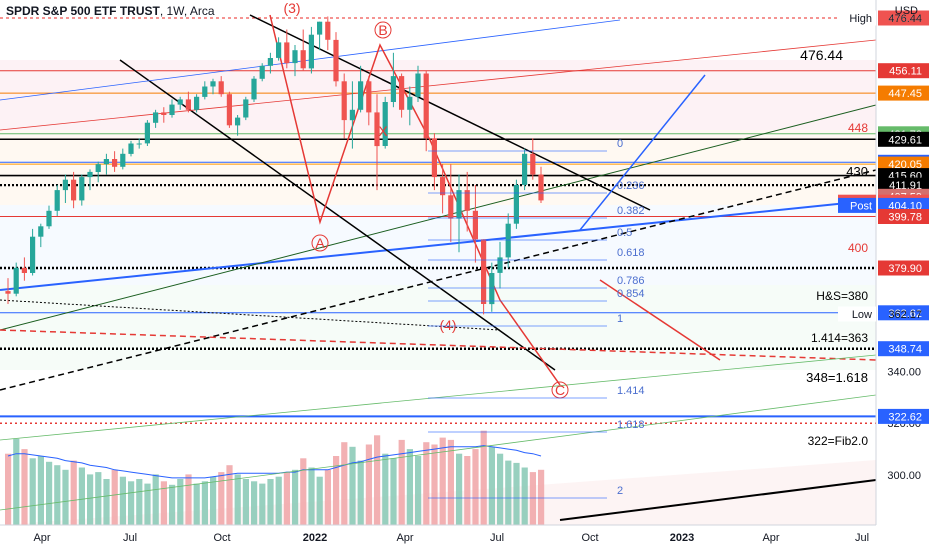 The width and height of the screenshot is (932, 550). What do you see at coordinates (382, 30) in the screenshot?
I see `wave-label: B` at bounding box center [382, 30].